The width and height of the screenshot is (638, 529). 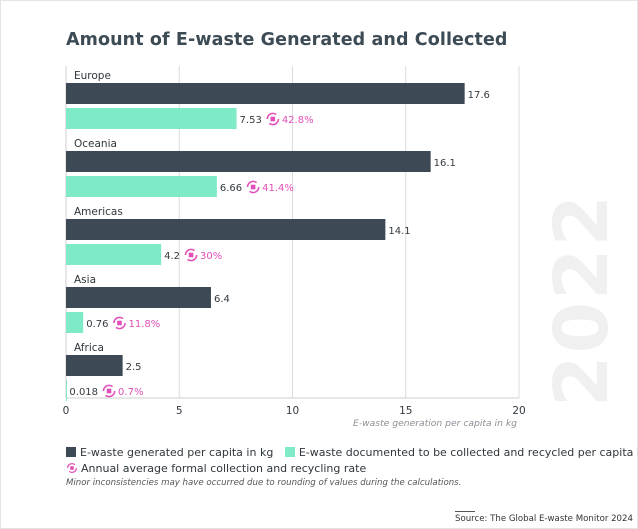 What do you see at coordinates (518, 411) in the screenshot?
I see `x-tick-label: 20` at bounding box center [518, 411].